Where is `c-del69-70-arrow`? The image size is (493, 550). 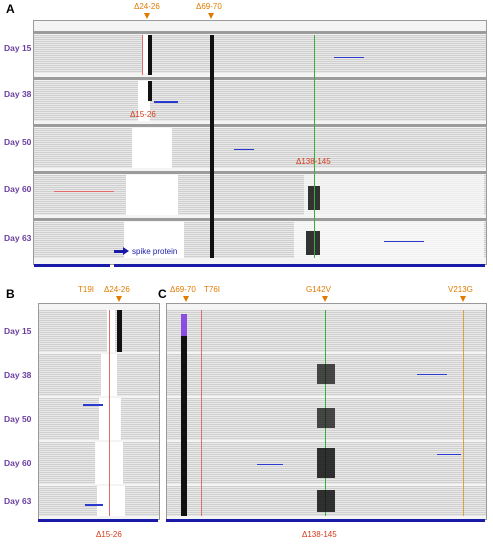
c-del69-70-arrow is located at coordinates (186, 299).